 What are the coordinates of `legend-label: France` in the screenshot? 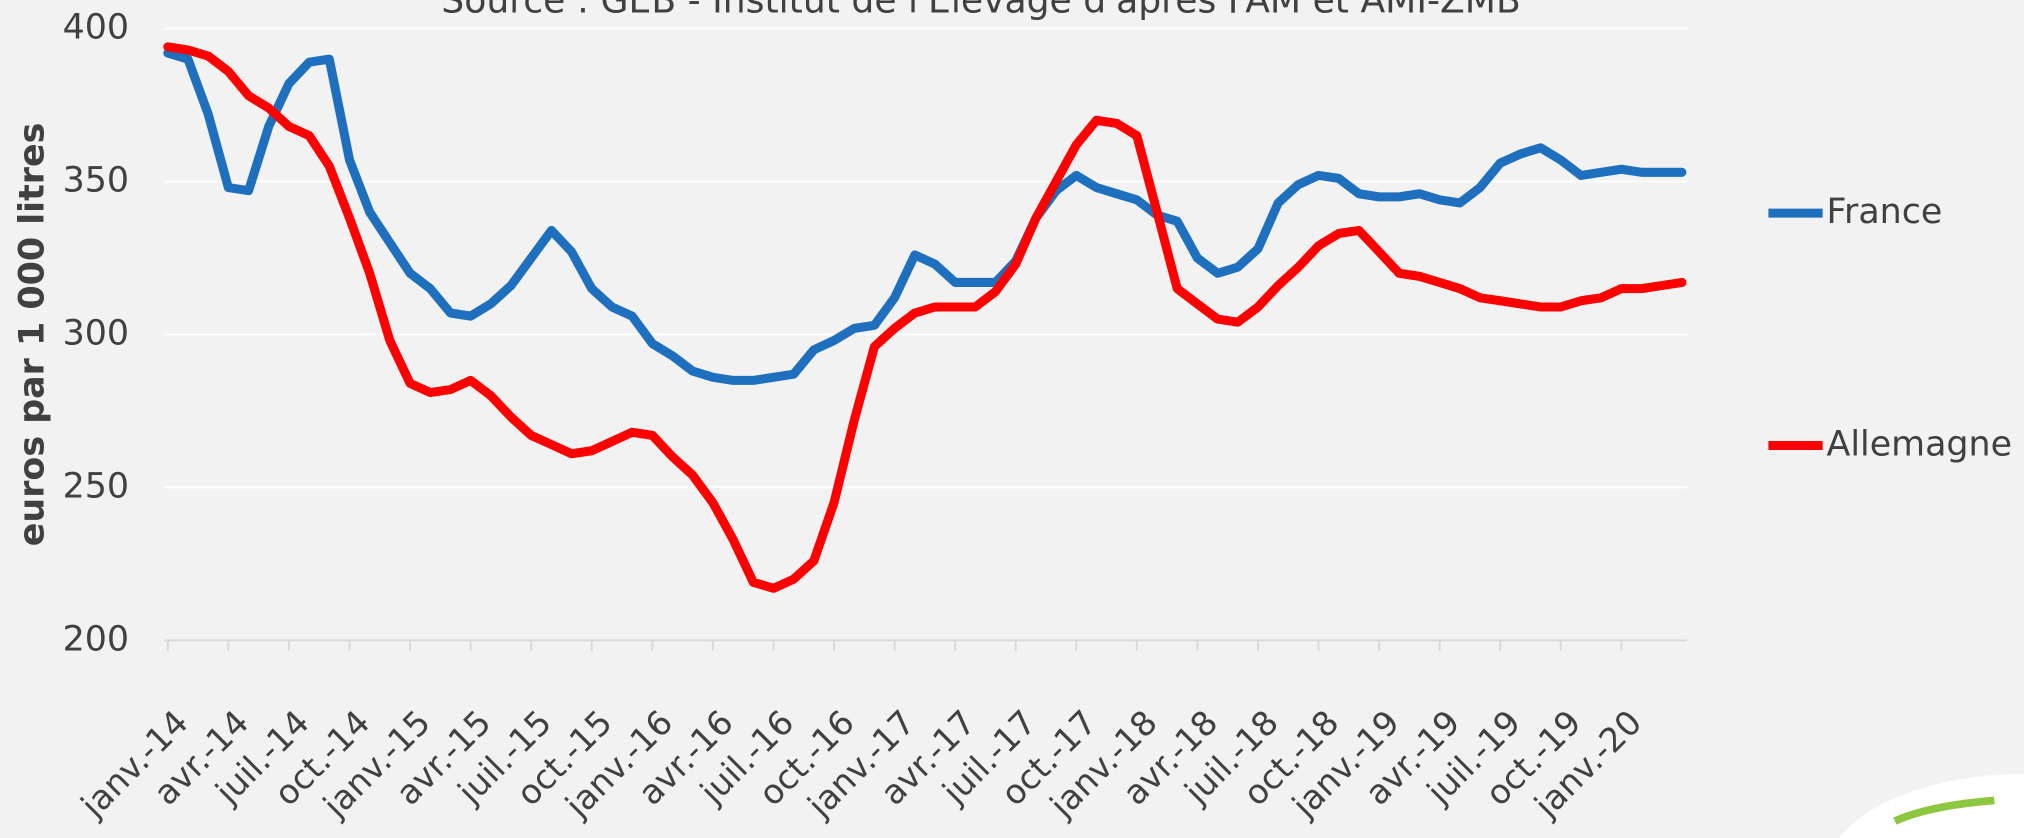 It's located at (1885, 212).